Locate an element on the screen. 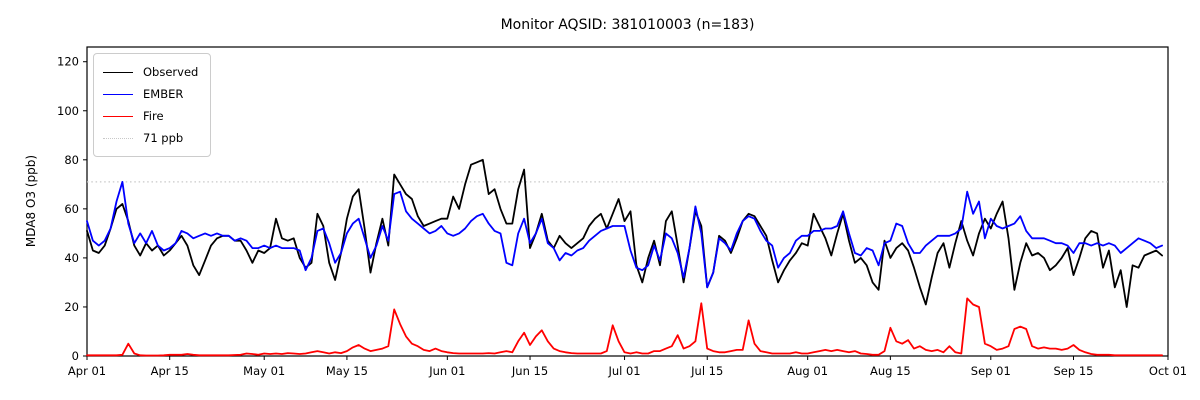 The image size is (1200, 400). legend: Observed EMBER Fire 71 ppb is located at coordinates (152, 105).